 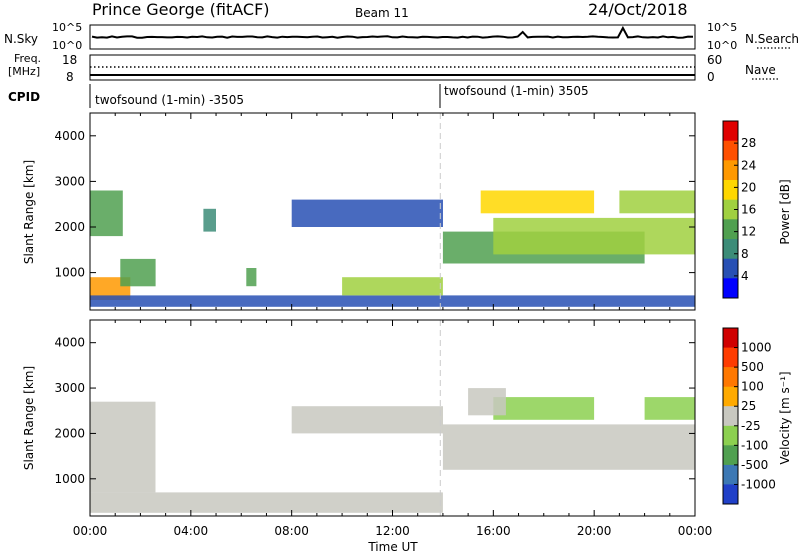 I want to click on x-tick-label: 08:00, so click(x=291, y=531).